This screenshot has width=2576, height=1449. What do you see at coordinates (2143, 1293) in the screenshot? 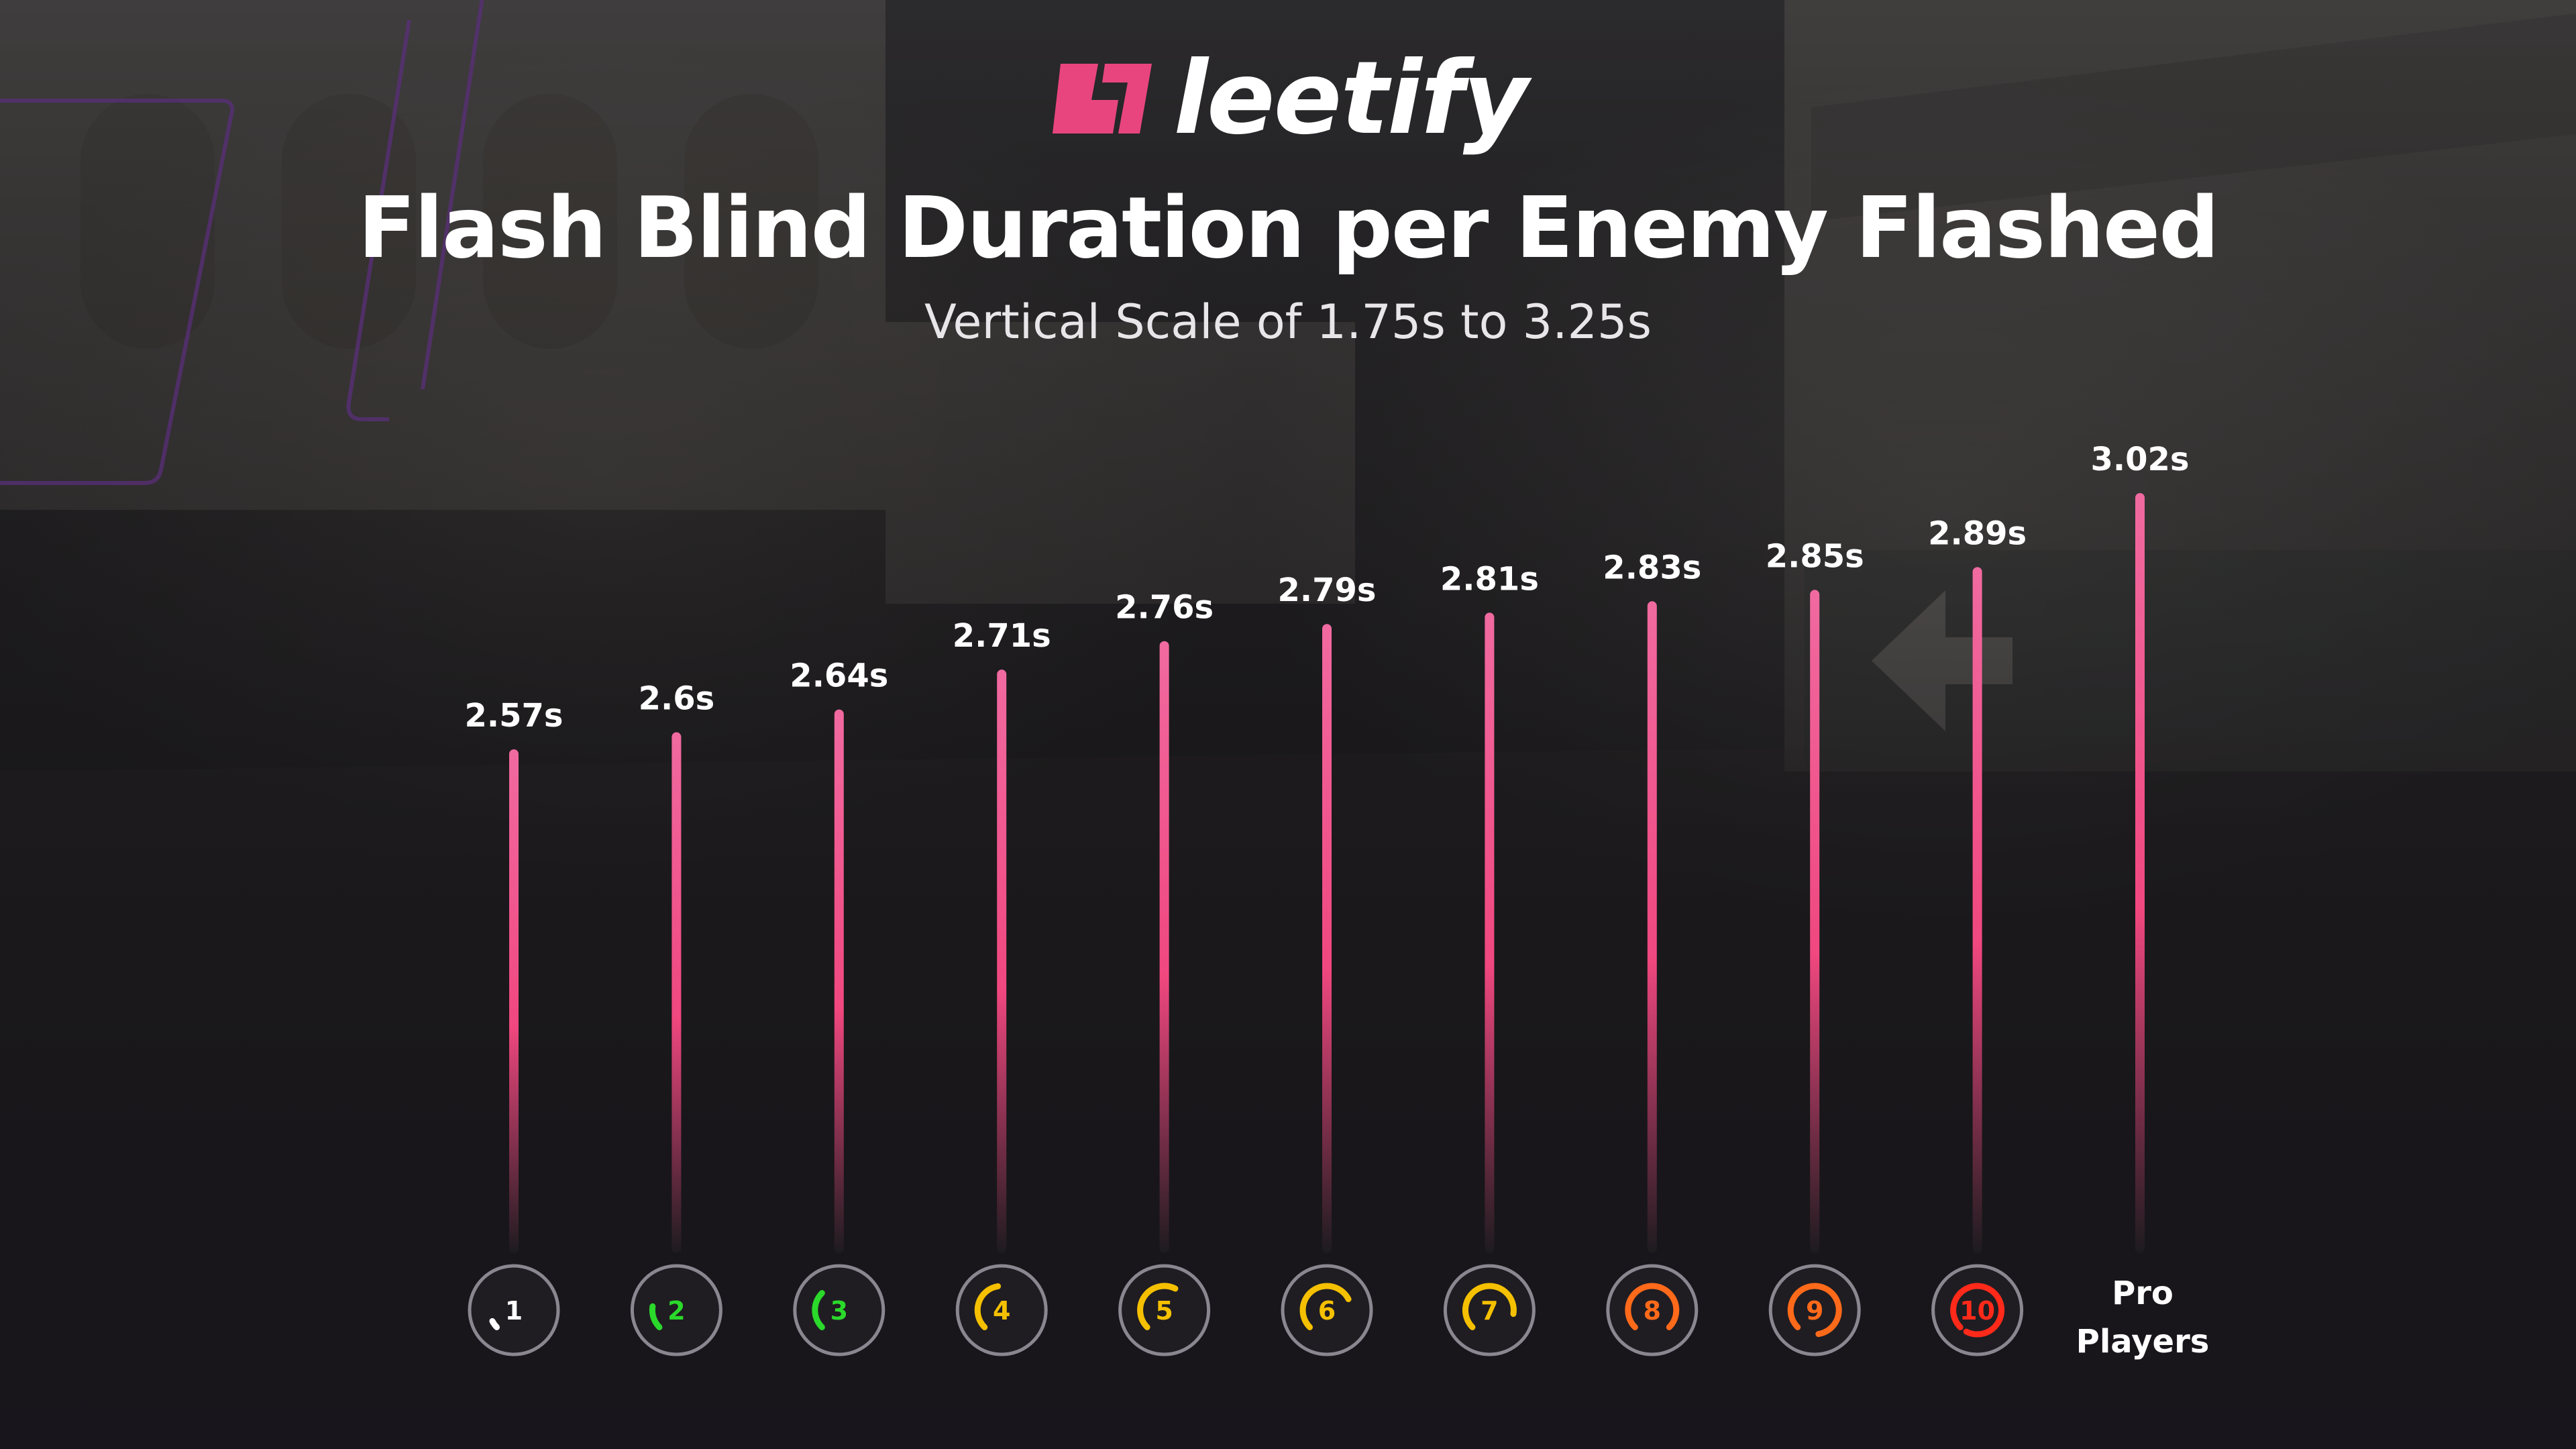
I see `category-label: Pro` at bounding box center [2143, 1293].